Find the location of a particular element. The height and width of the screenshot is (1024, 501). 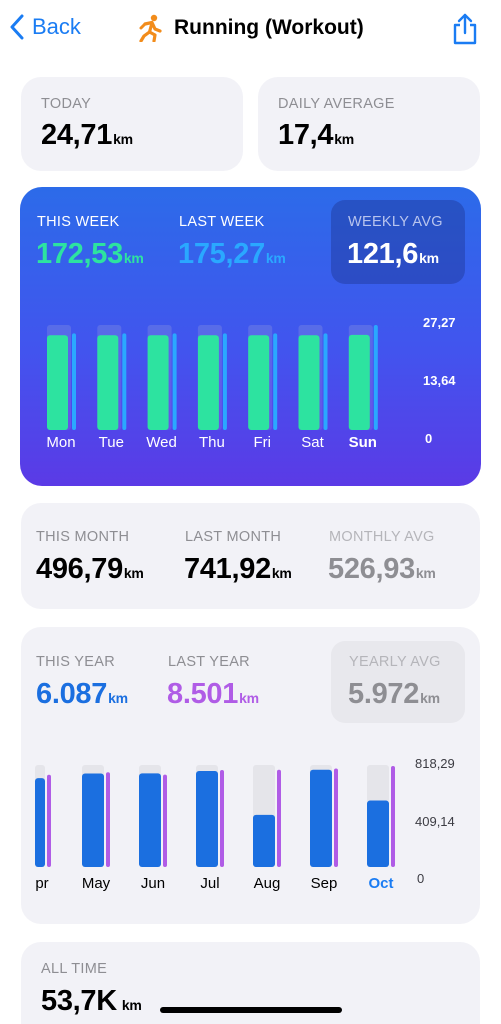

week-tick-fri: Fri is located at coordinates (262, 442).